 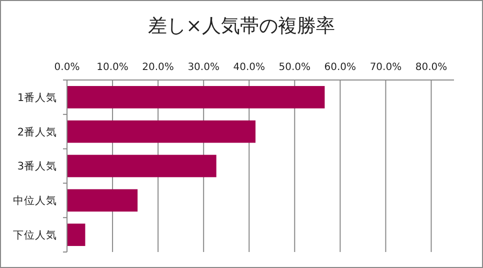 I want to click on x-tick-label: 20.0%, so click(x=158, y=67).